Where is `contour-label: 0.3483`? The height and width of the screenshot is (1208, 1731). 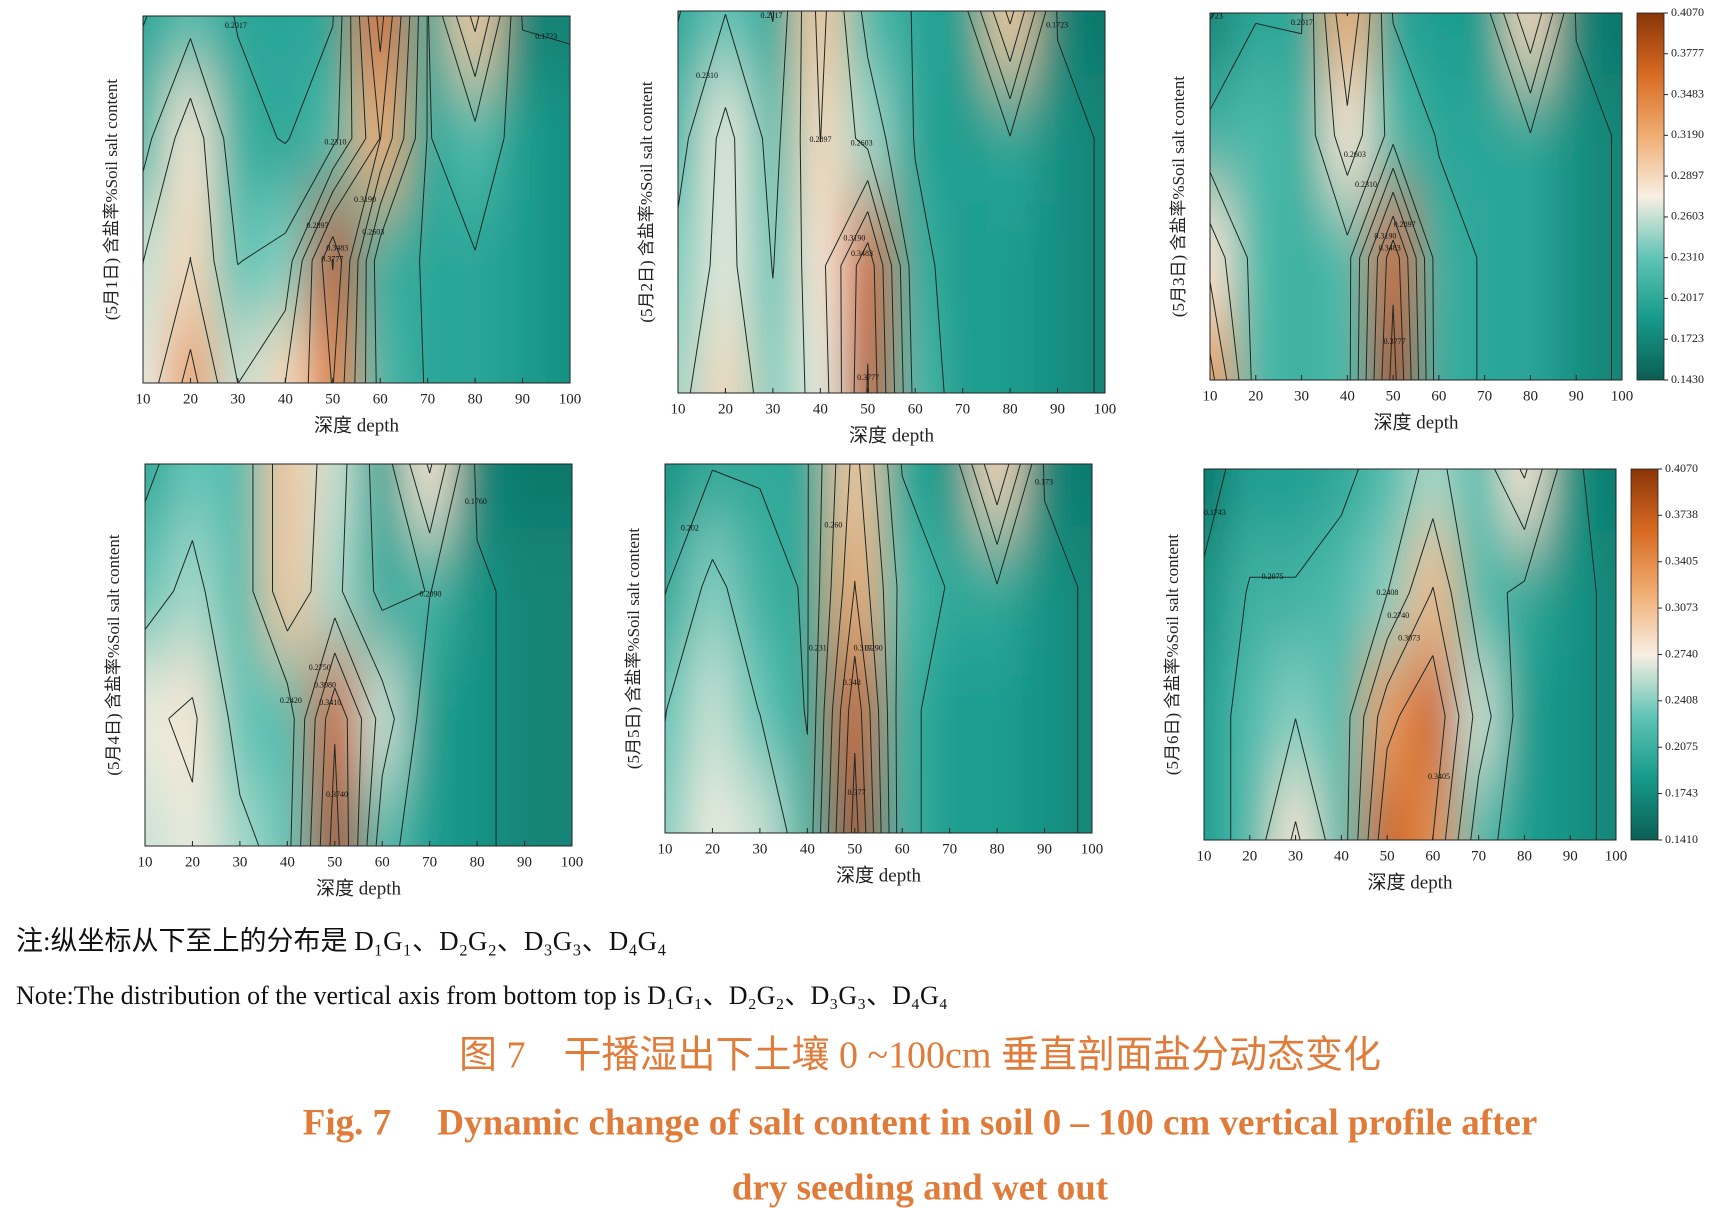 contour-label: 0.3483 is located at coordinates (1390, 248).